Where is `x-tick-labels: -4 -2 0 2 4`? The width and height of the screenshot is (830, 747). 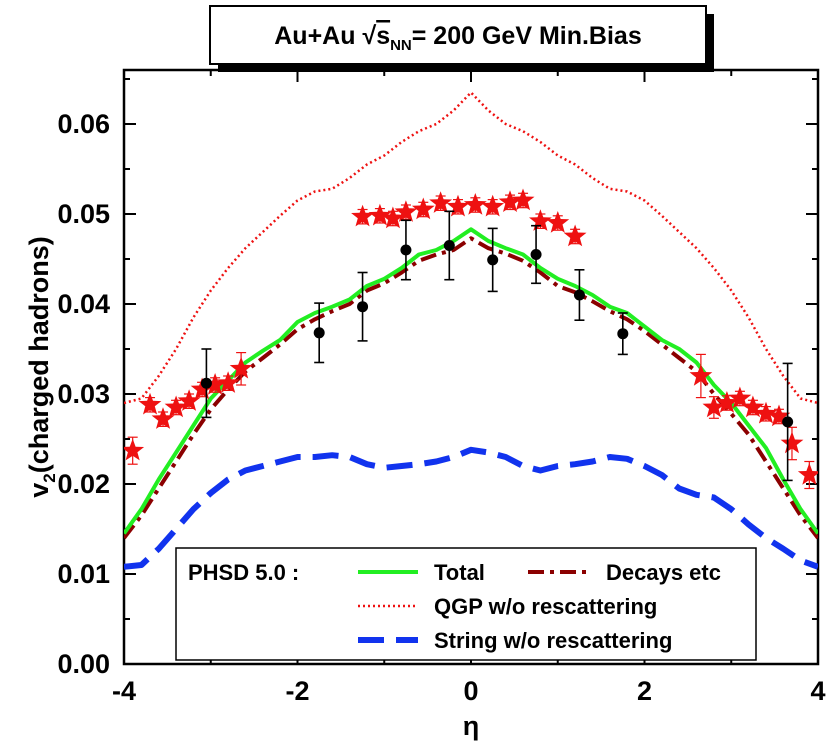 x-tick-labels: -4 -2 0 2 4 is located at coordinates (469, 691).